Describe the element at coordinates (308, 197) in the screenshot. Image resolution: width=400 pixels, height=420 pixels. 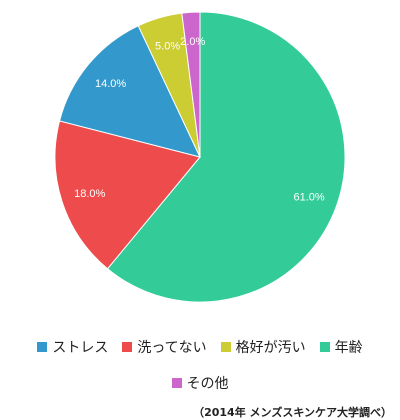
I see `slice-data-label-4: 61.0%` at that location.